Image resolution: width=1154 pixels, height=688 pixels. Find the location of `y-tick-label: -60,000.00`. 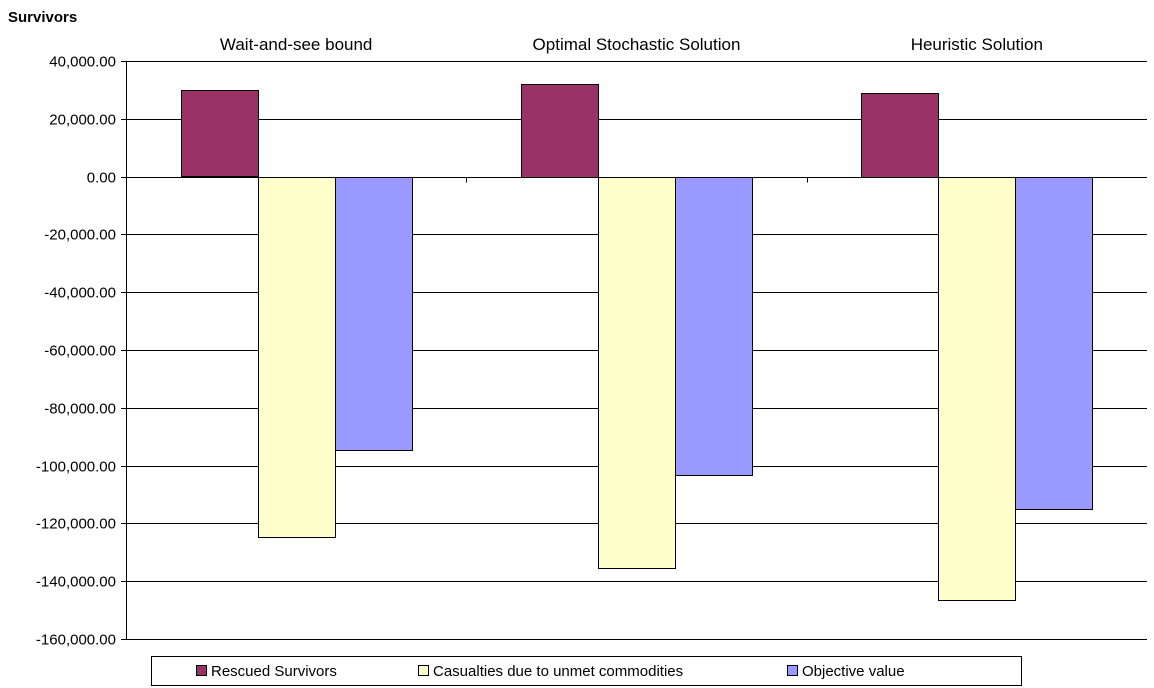

y-tick-label: -60,000.00 is located at coordinates (80, 351).